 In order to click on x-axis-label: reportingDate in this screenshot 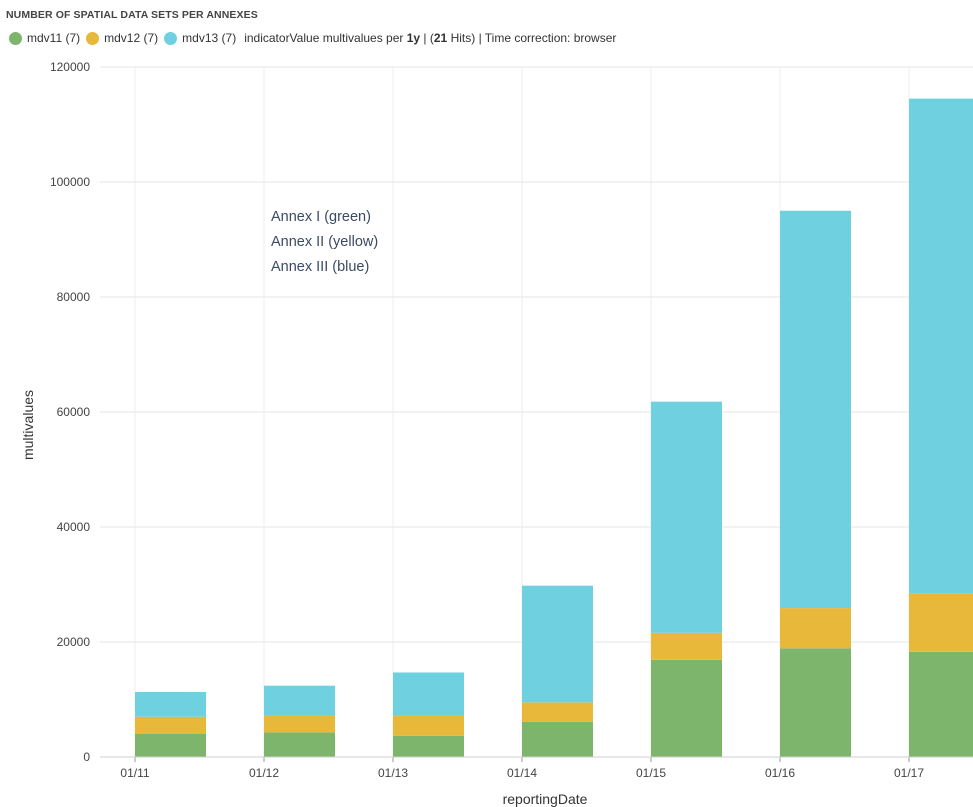, I will do `click(545, 799)`.